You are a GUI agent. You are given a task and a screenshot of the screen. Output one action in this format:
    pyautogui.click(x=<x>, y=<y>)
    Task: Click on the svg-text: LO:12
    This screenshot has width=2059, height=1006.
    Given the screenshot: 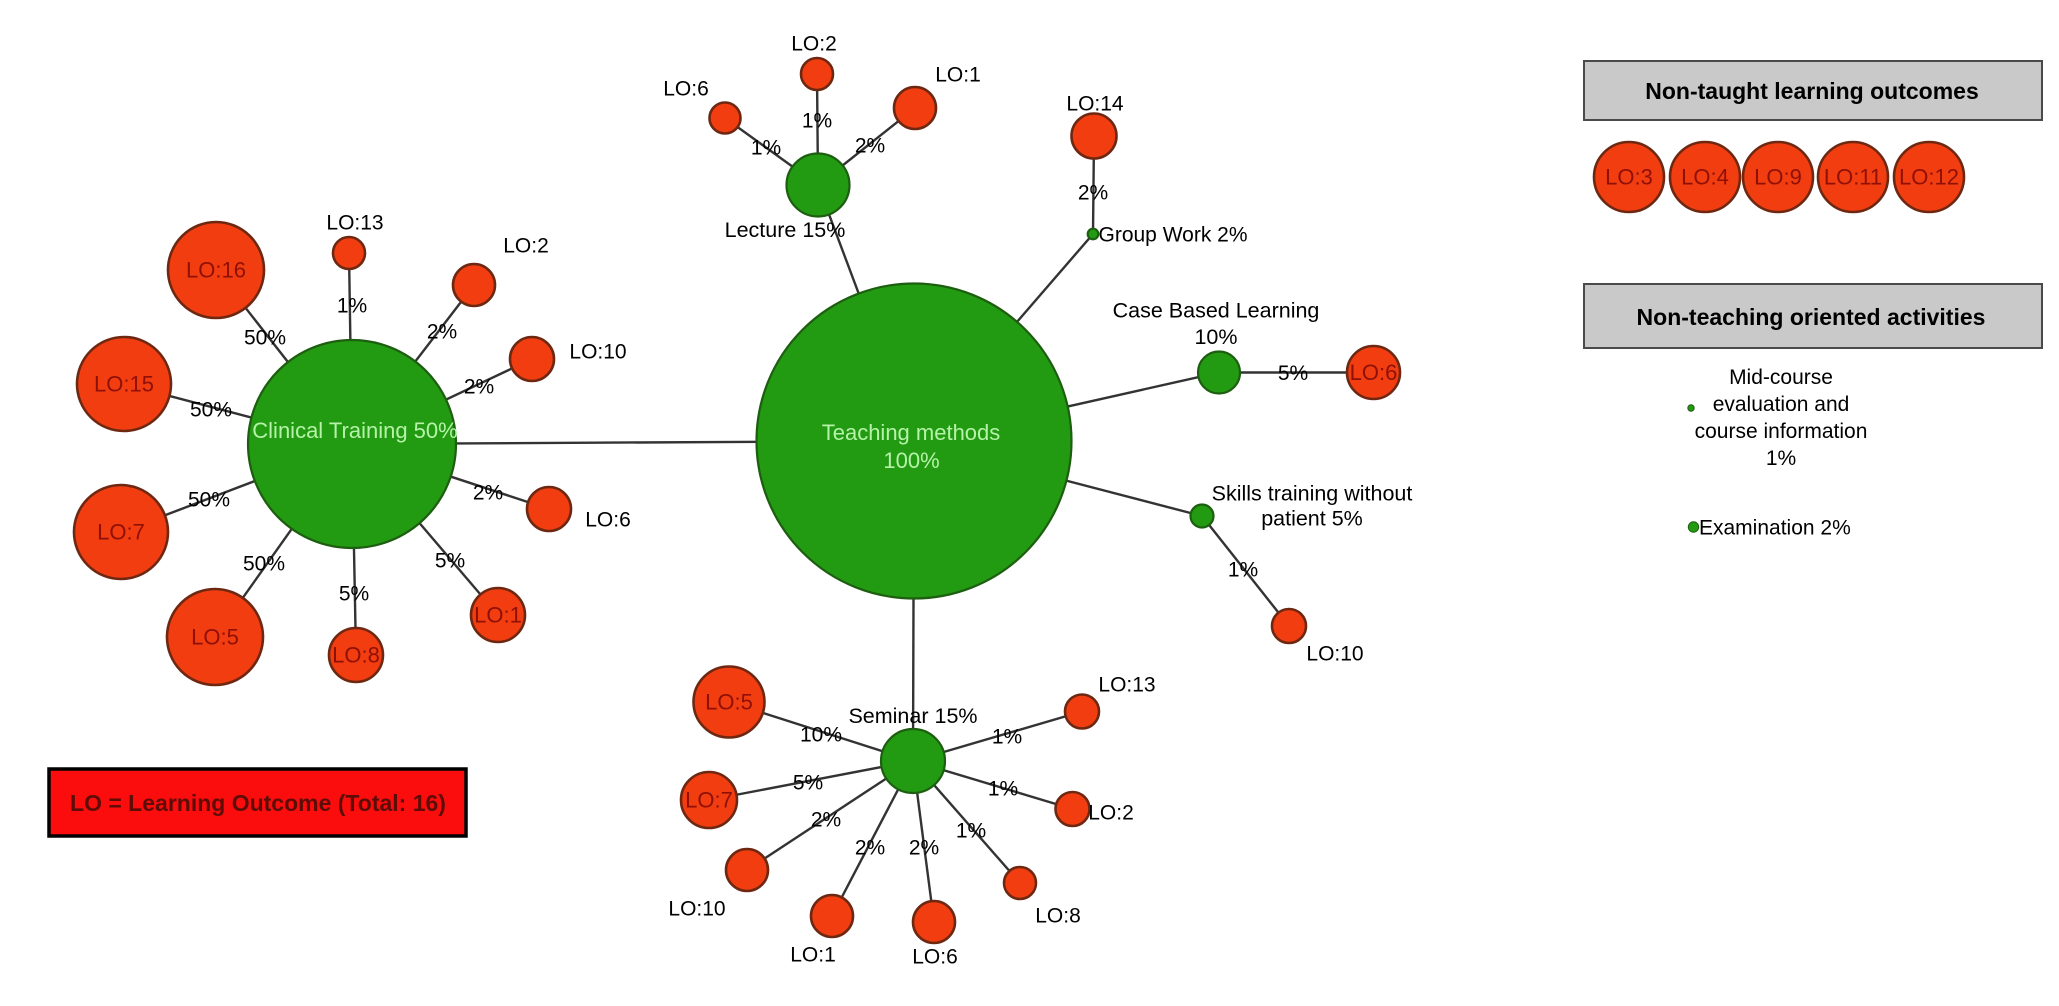 What is the action you would take?
    pyautogui.click(x=1929, y=177)
    